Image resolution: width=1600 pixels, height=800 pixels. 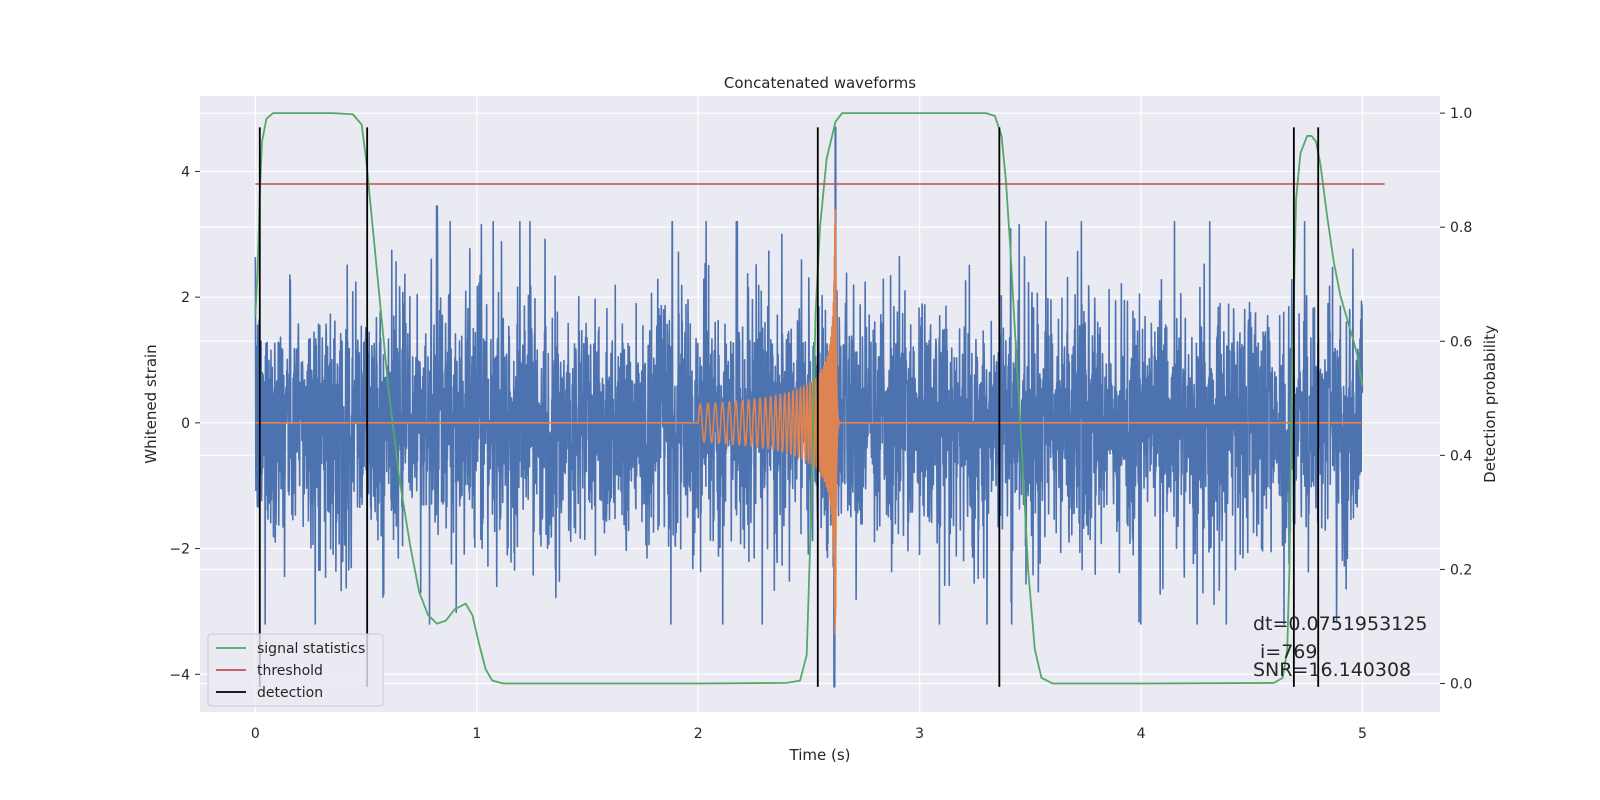 What do you see at coordinates (1461, 570) in the screenshot?
I see `y-tick-label-right: 0.2` at bounding box center [1461, 570].